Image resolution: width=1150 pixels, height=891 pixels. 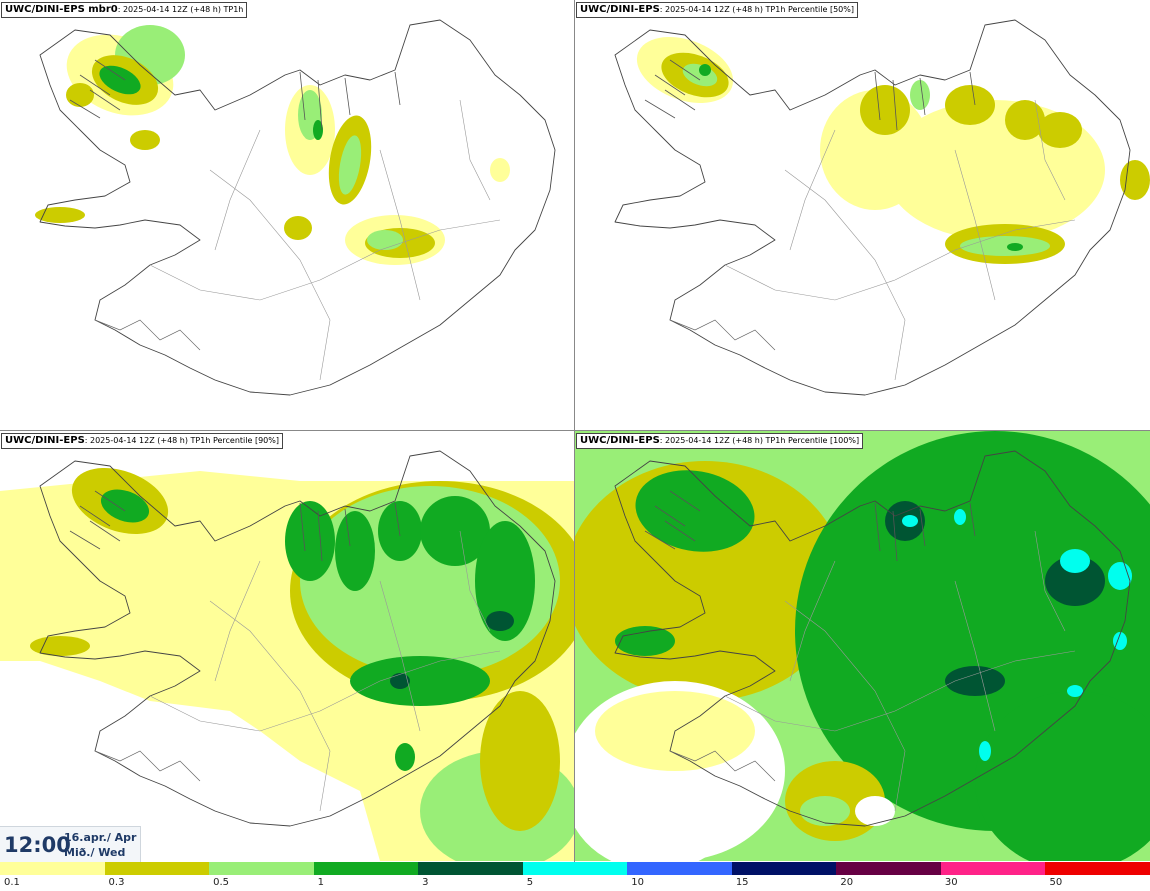 What do you see at coordinates (221, 882) in the screenshot?
I see `legend-tick-label: 0.5` at bounding box center [221, 882].